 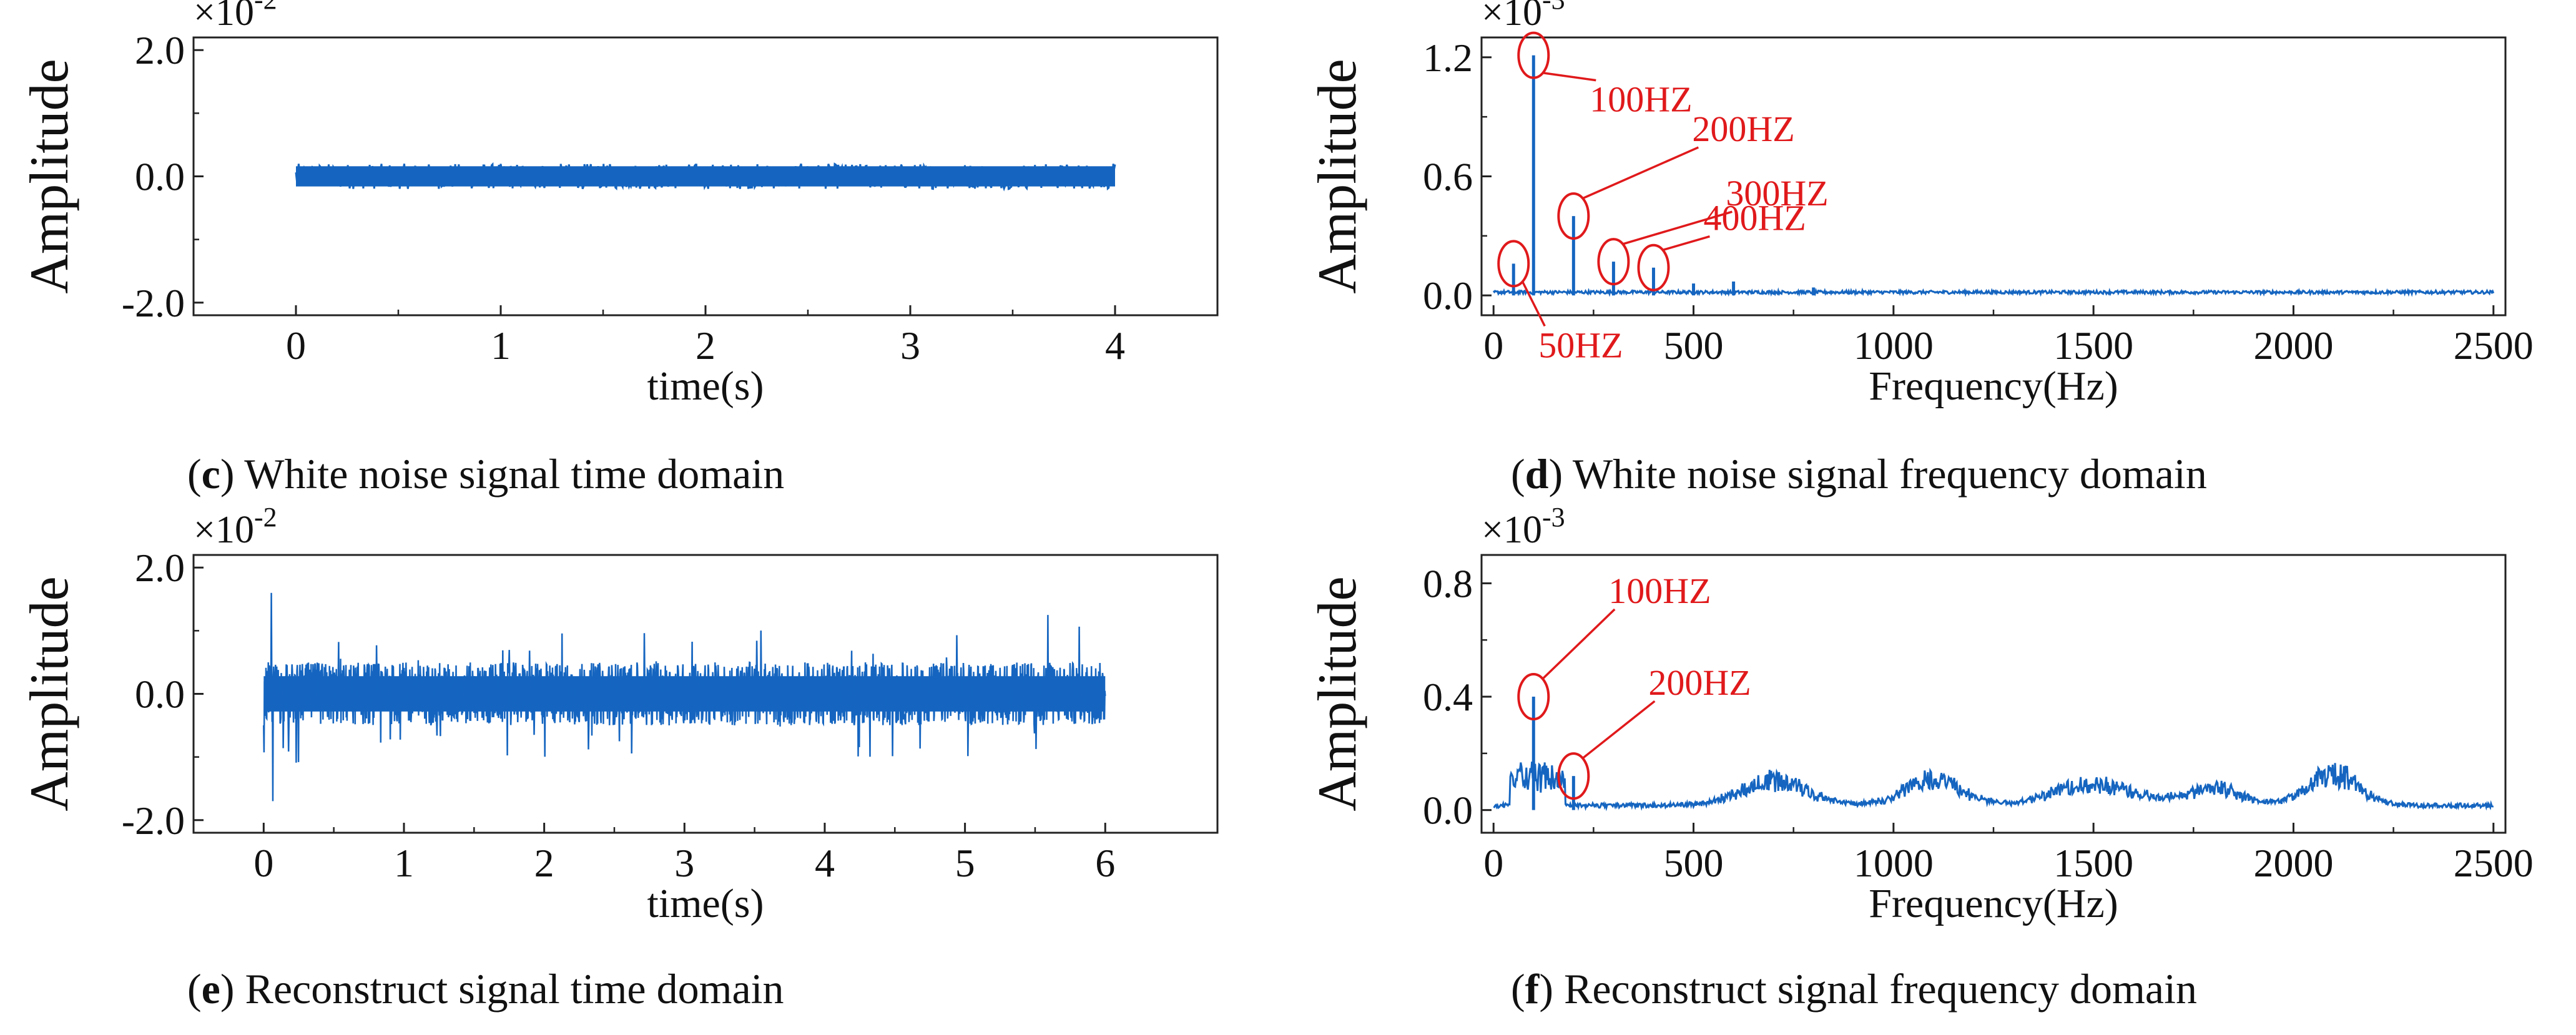 What do you see at coordinates (509, 474) in the screenshot?
I see `caption-c-text: White noise signal time domain` at bounding box center [509, 474].